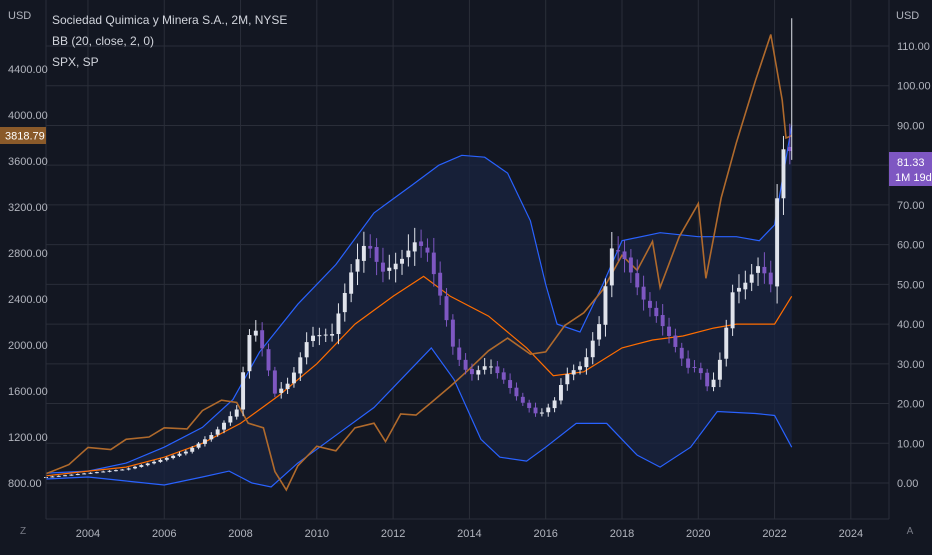 The image size is (932, 555). What do you see at coordinates (911, 163) in the screenshot?
I see `right-price-tag-value: 81.33` at bounding box center [911, 163].